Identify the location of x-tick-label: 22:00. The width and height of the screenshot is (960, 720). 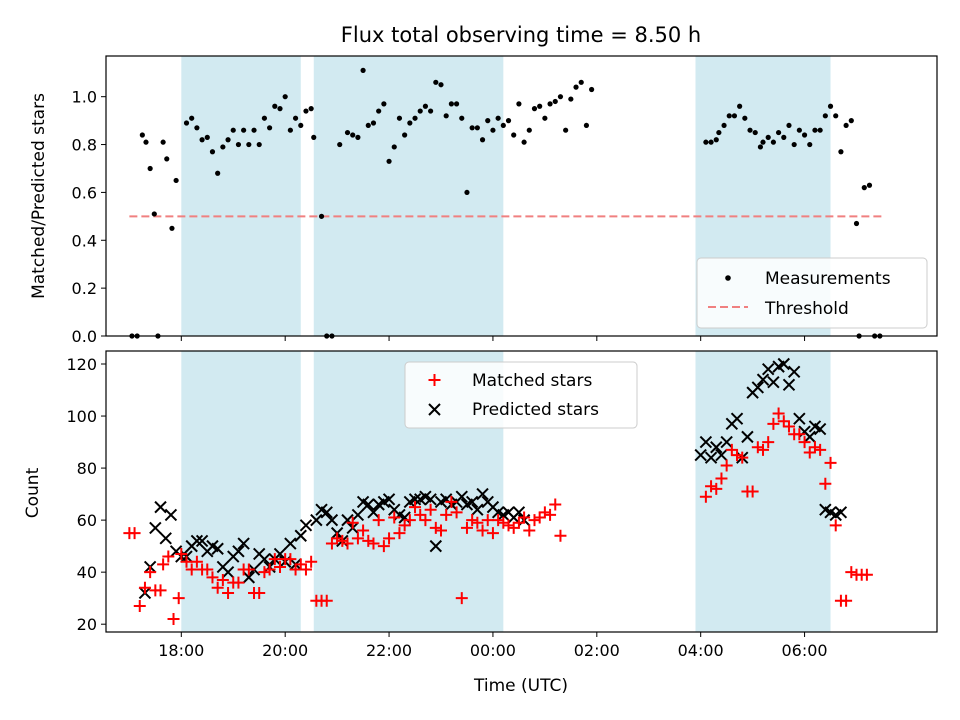
(389, 650).